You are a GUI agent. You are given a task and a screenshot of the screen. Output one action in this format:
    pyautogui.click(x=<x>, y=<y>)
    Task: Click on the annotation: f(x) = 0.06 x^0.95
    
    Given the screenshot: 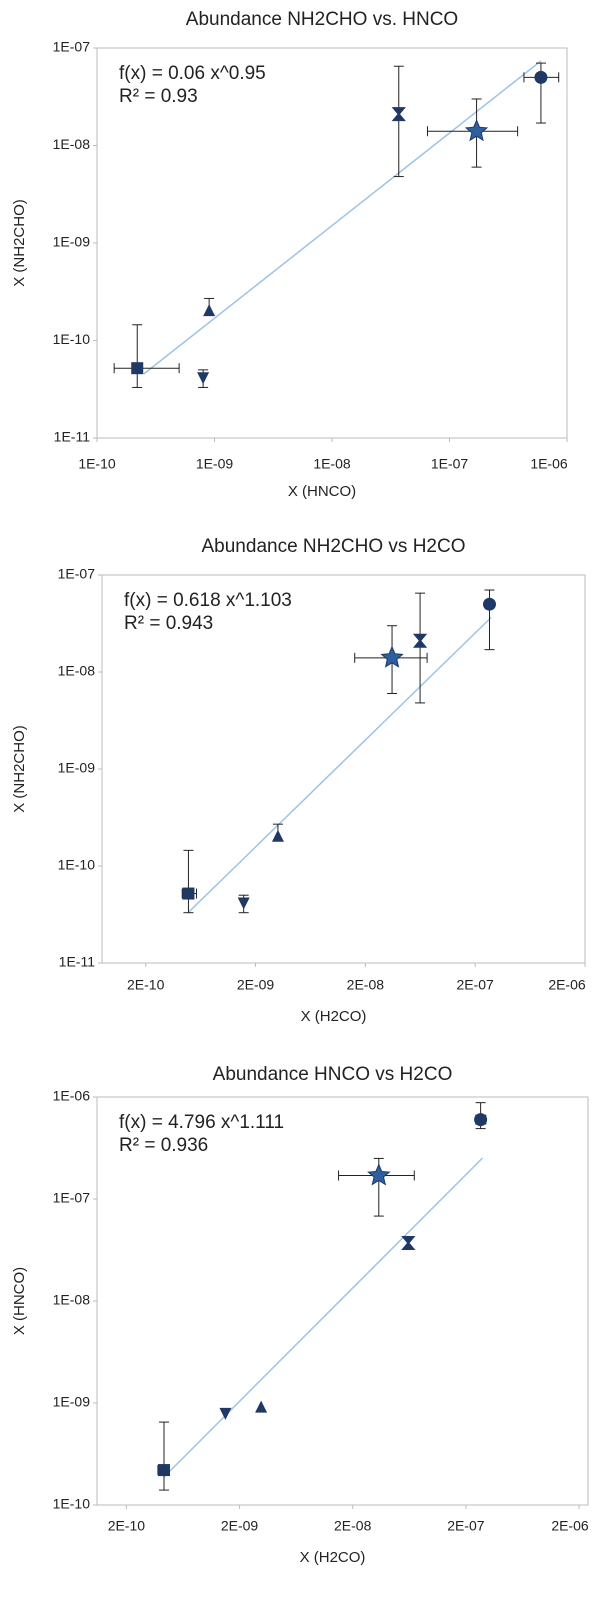 What is the action you would take?
    pyautogui.click(x=192, y=73)
    